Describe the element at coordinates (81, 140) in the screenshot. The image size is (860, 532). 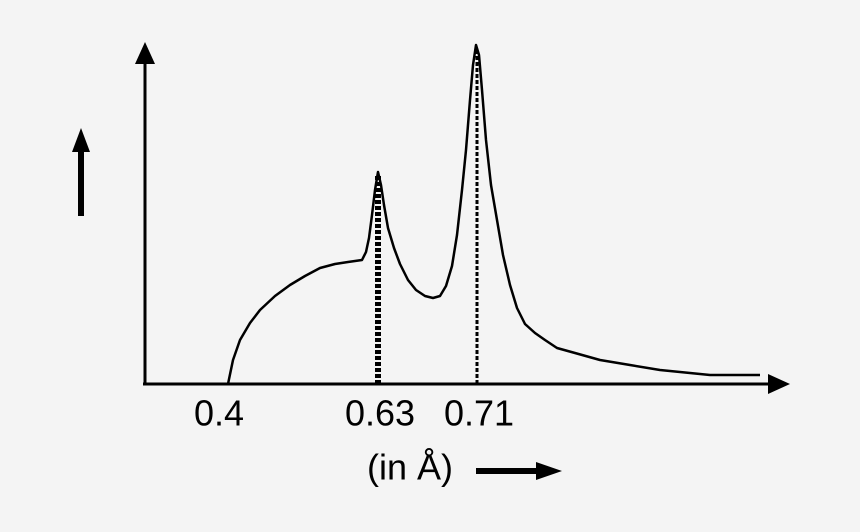
I see `intensity-arrowhead` at that location.